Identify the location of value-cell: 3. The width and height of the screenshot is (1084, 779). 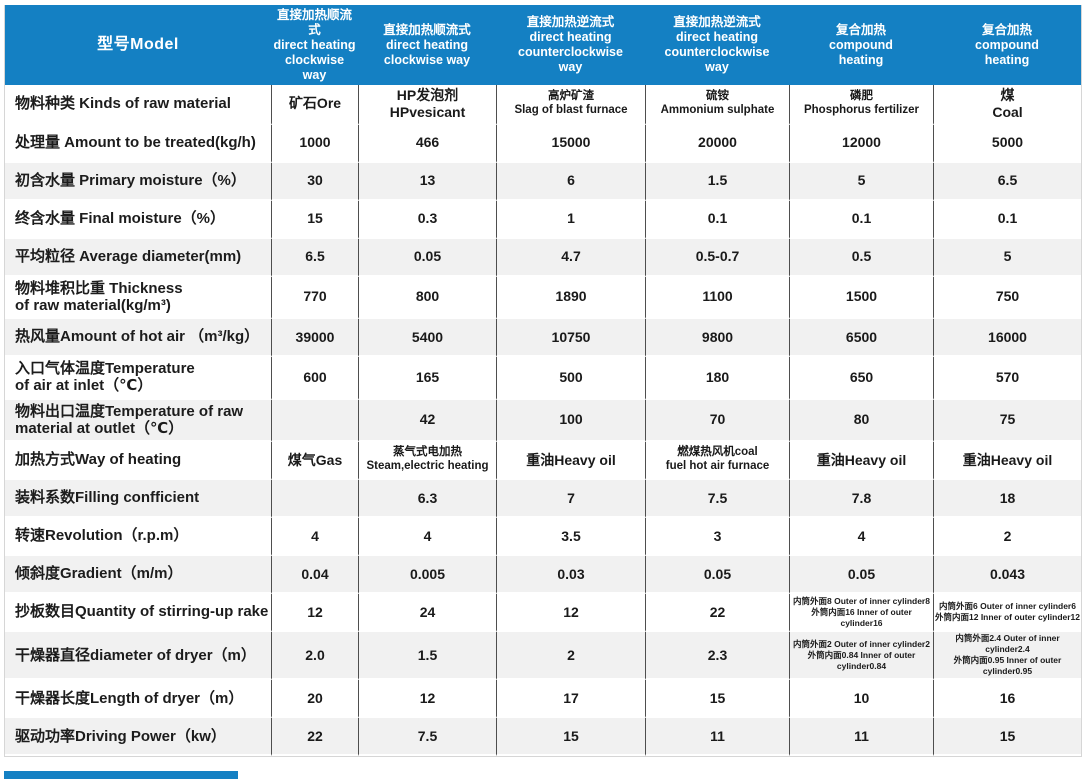
(717, 537).